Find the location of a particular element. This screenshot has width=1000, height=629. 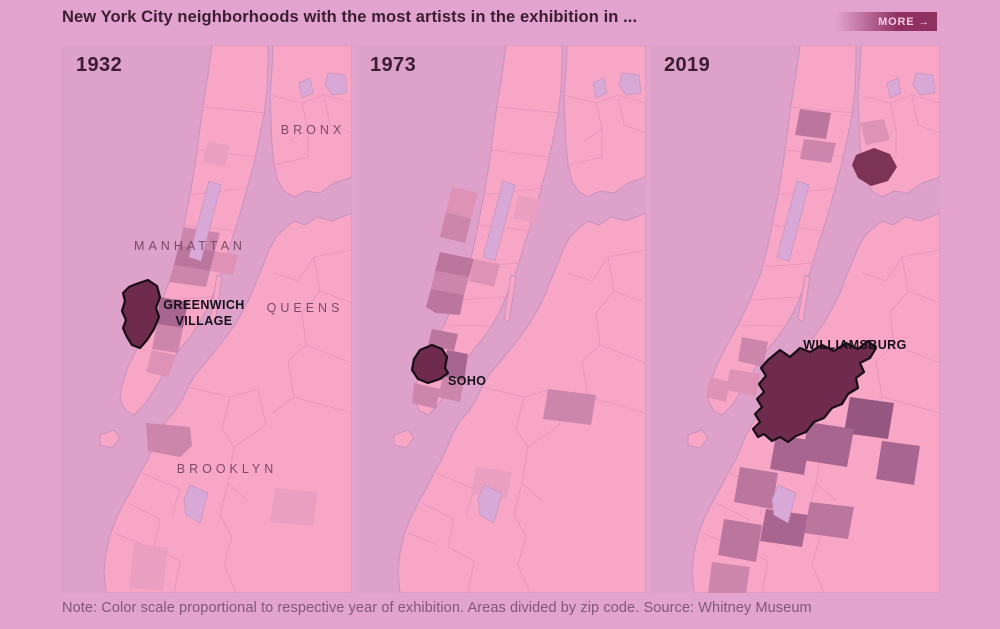

borough-label-queens: QUEENS is located at coordinates (305, 308).